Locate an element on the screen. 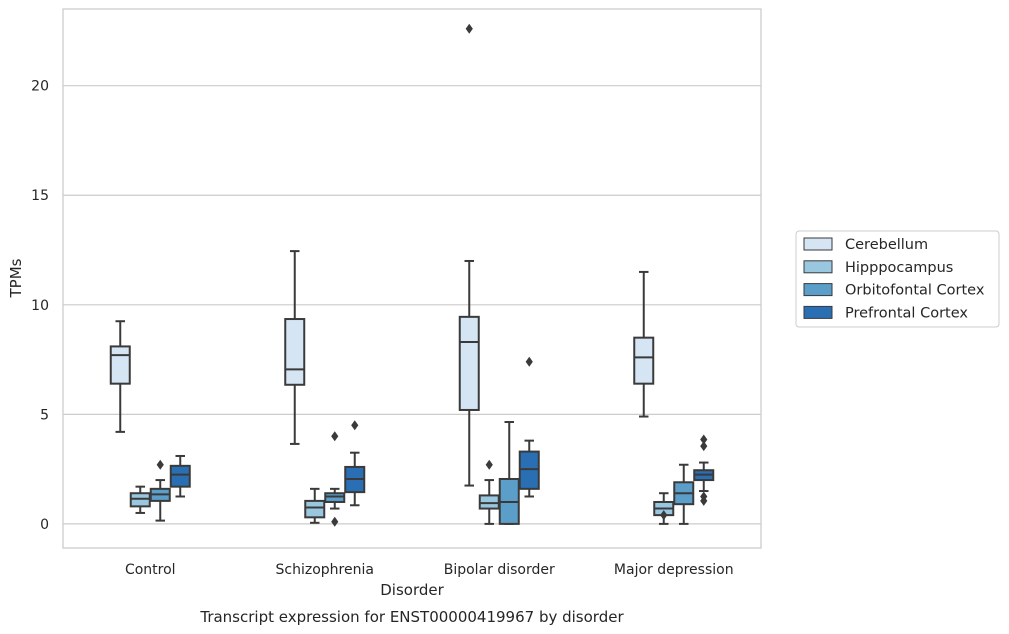 The width and height of the screenshot is (1009, 634). y-tick-label: 0 is located at coordinates (44, 525).